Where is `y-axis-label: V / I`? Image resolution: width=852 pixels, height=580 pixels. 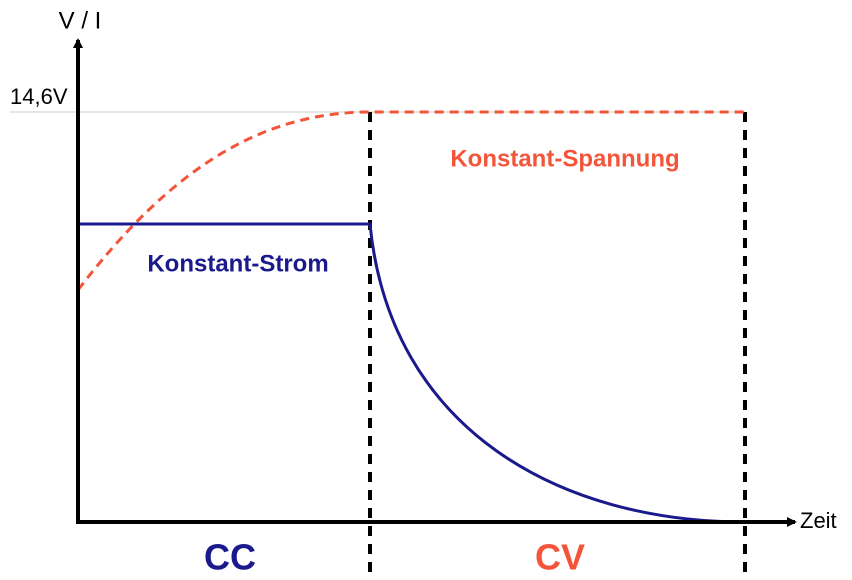
y-axis-label: V / I is located at coordinates (80, 20).